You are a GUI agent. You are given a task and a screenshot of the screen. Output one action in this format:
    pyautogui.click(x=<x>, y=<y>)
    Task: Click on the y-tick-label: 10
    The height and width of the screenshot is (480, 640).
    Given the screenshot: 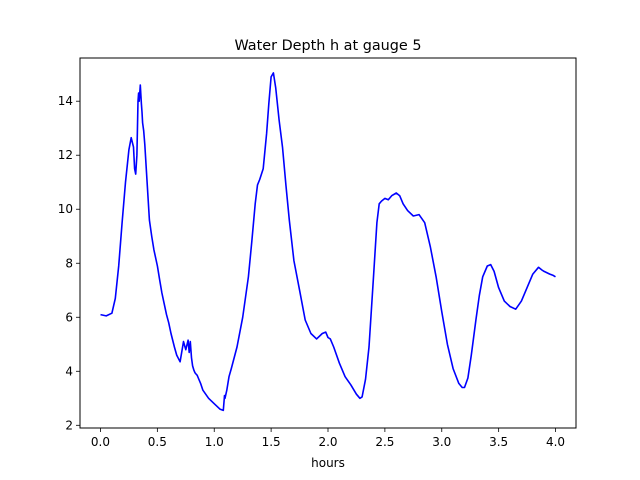 What is the action you would take?
    pyautogui.click(x=65, y=209)
    